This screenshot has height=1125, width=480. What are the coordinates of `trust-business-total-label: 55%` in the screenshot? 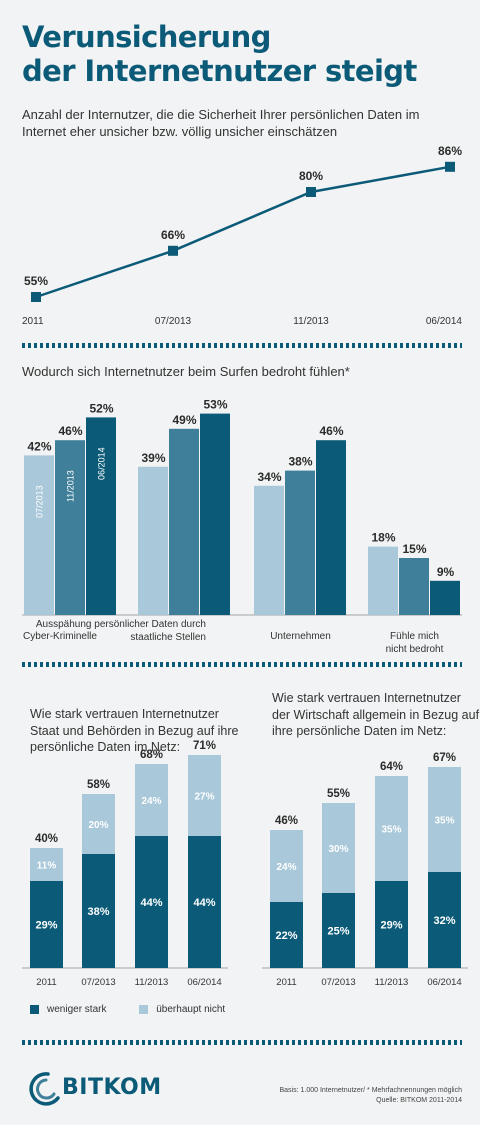 It's located at (338, 794).